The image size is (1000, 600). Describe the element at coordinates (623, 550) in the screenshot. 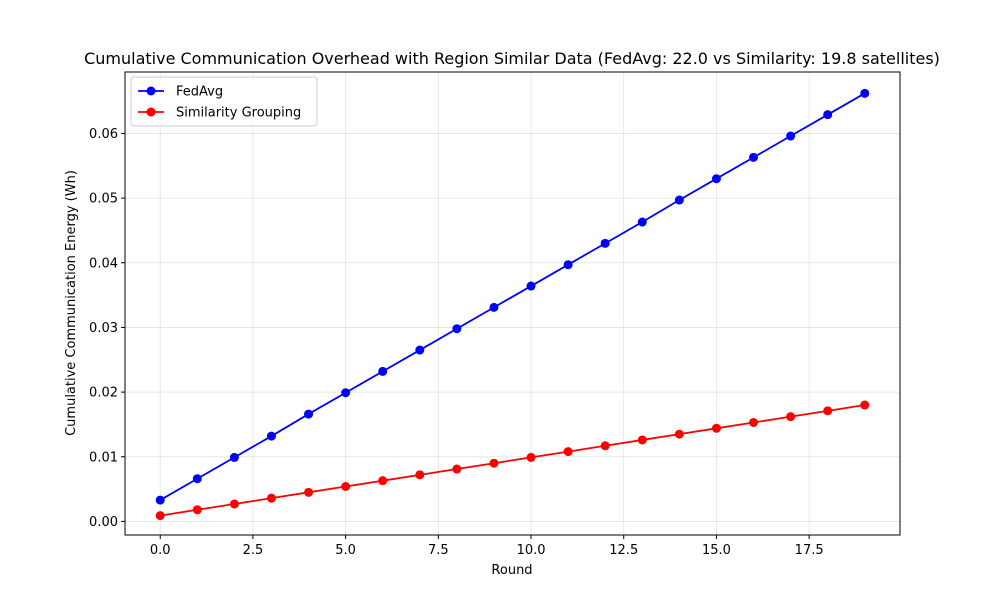

I see `x-tick-label: 12.5` at that location.